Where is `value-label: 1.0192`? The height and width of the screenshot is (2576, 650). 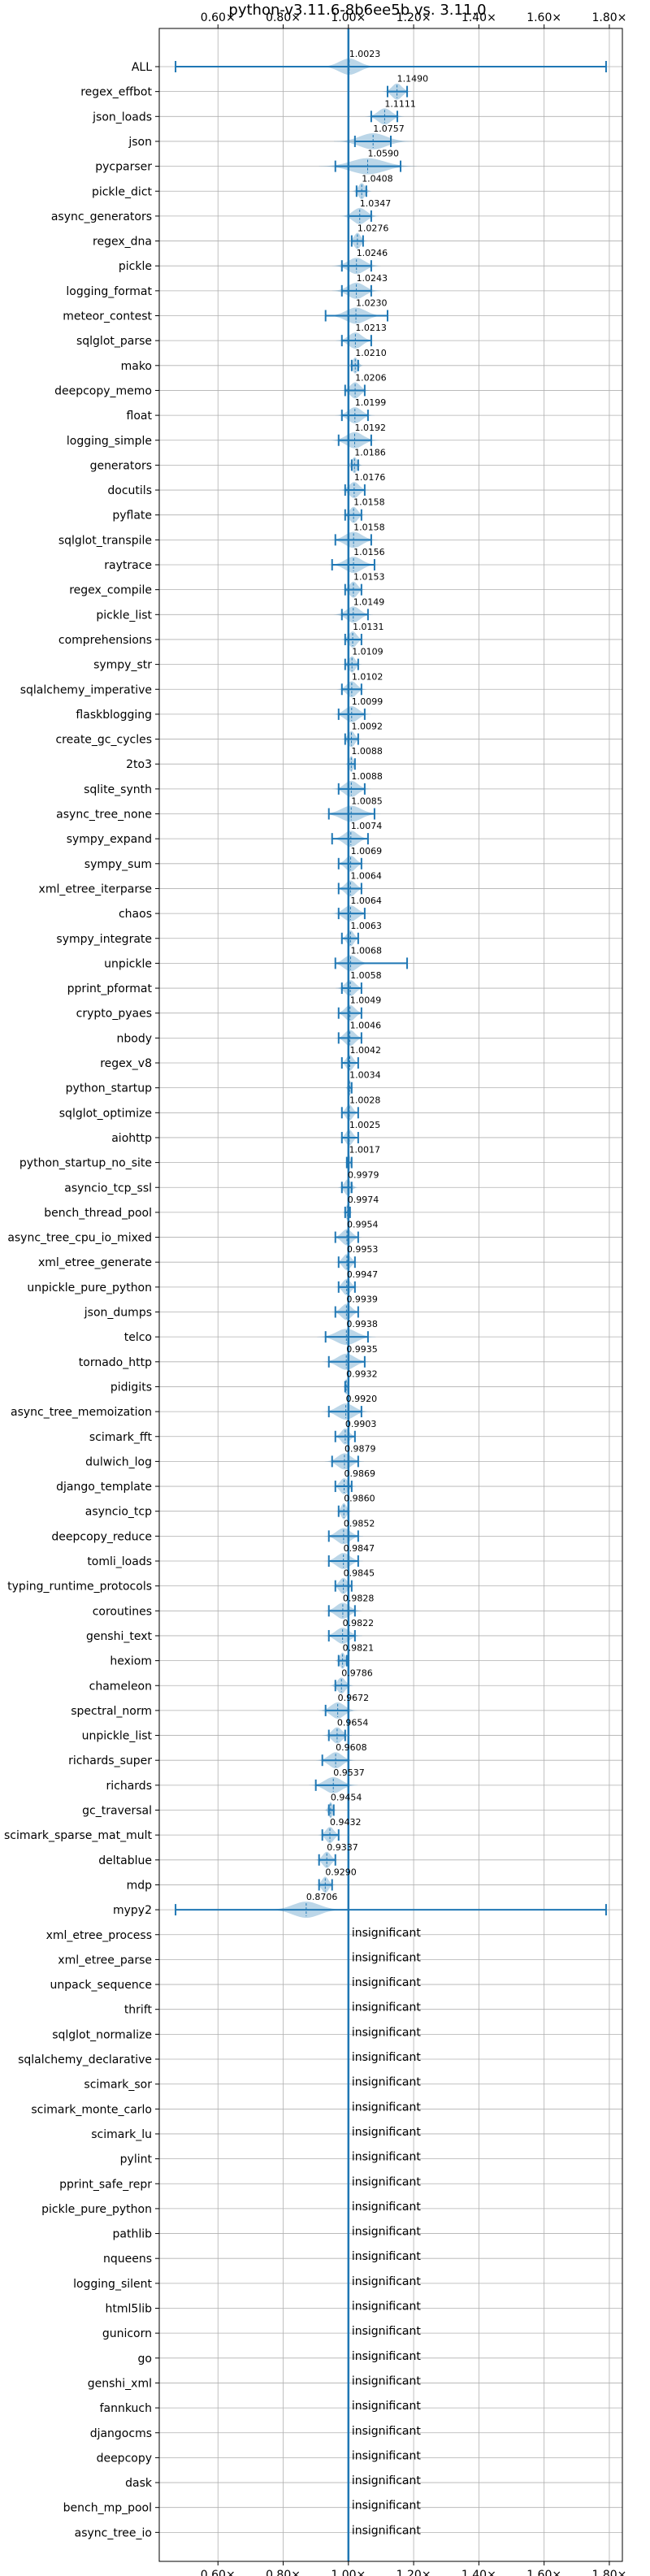 value-label: 1.0192 is located at coordinates (371, 428).